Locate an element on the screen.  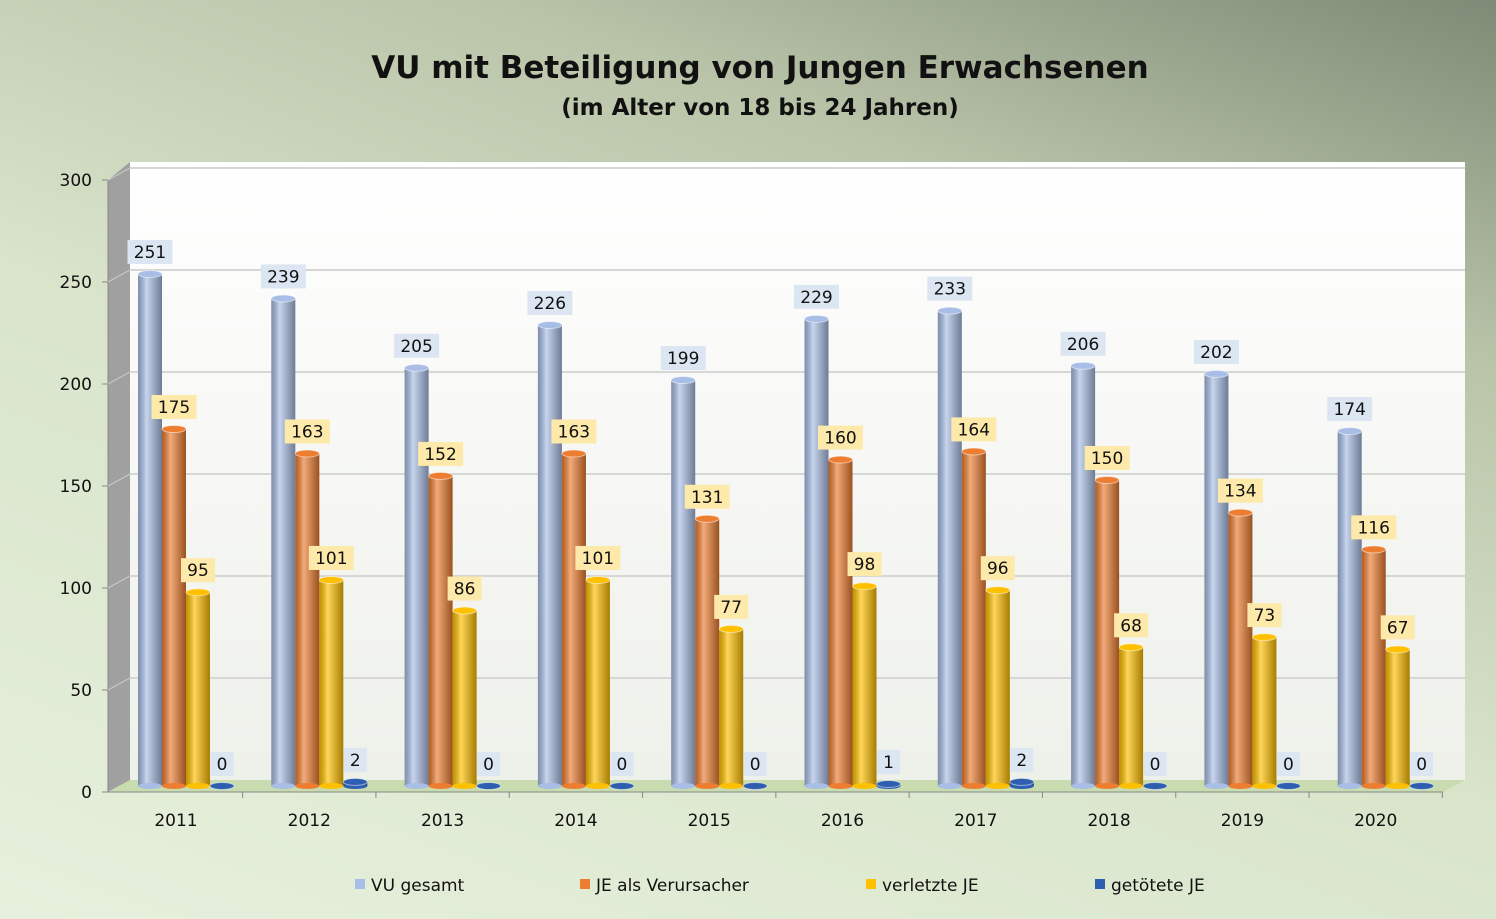
data-label: 1 is located at coordinates (888, 763).